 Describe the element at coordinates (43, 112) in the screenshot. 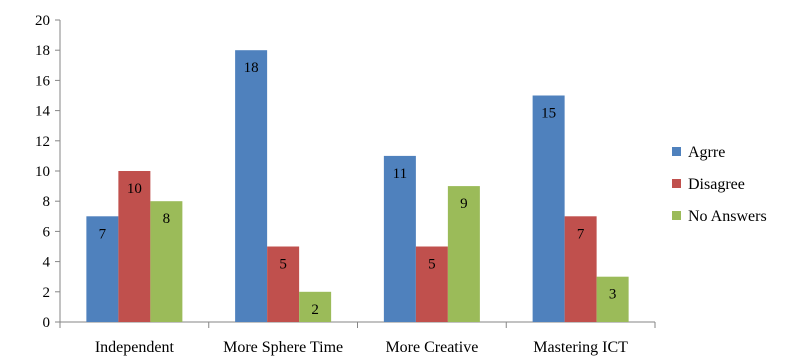

I see `y-tick-label: 14` at that location.